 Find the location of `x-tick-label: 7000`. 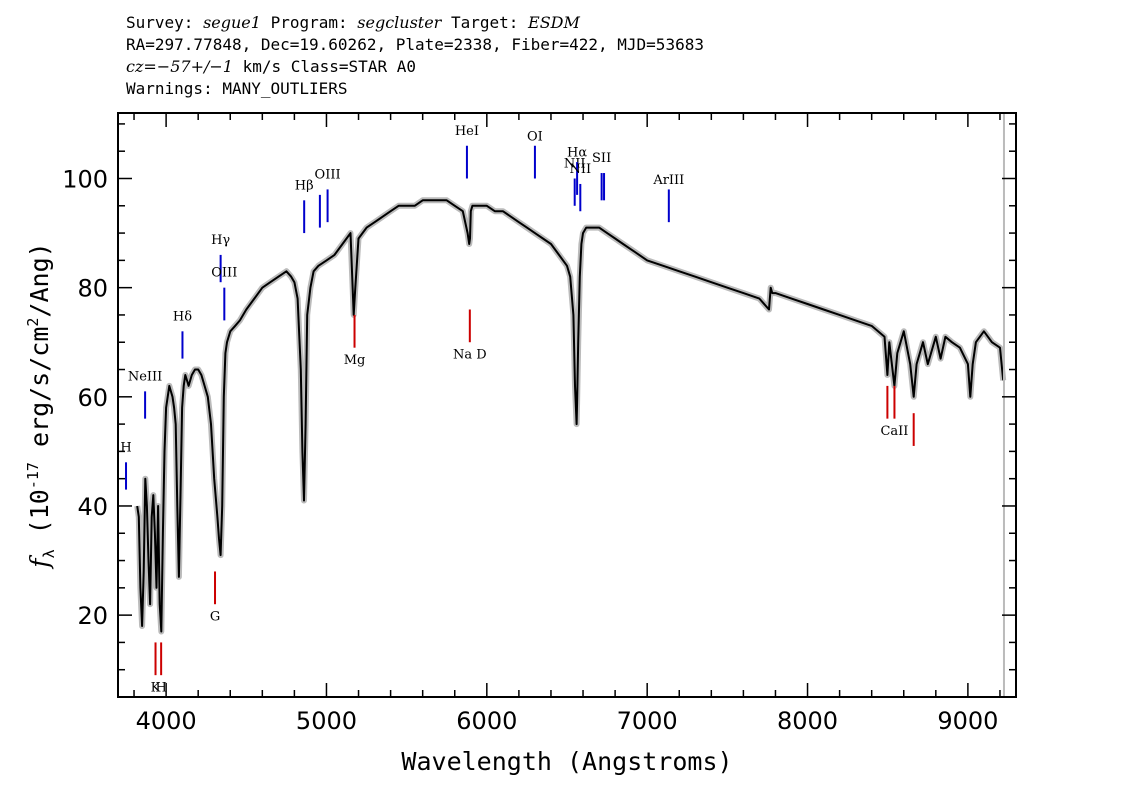

x-tick-label: 7000 is located at coordinates (647, 721).